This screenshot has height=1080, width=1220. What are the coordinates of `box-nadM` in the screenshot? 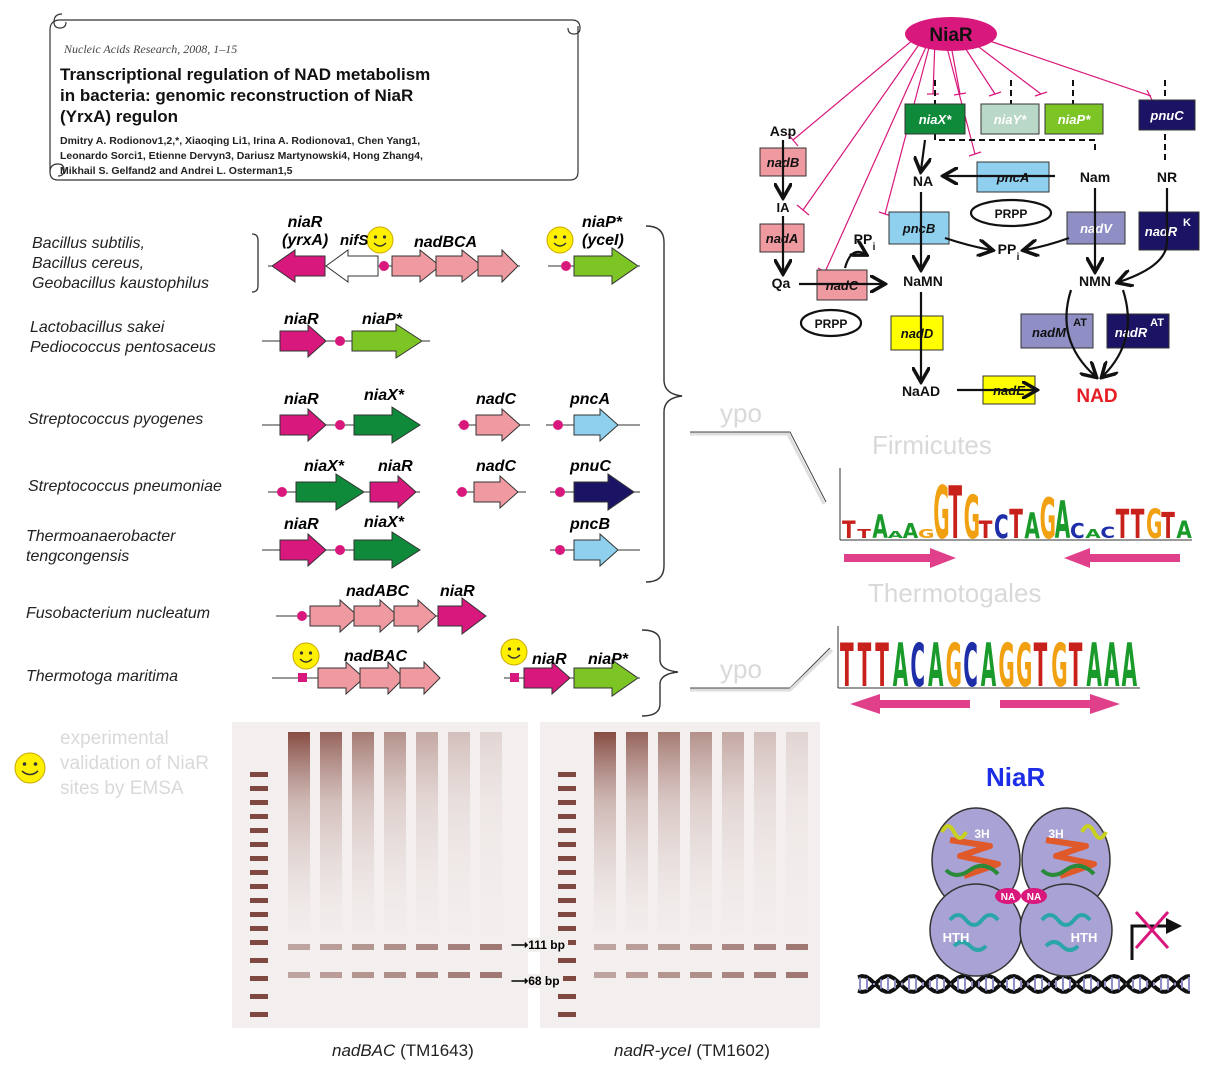 It's located at (1057, 331).